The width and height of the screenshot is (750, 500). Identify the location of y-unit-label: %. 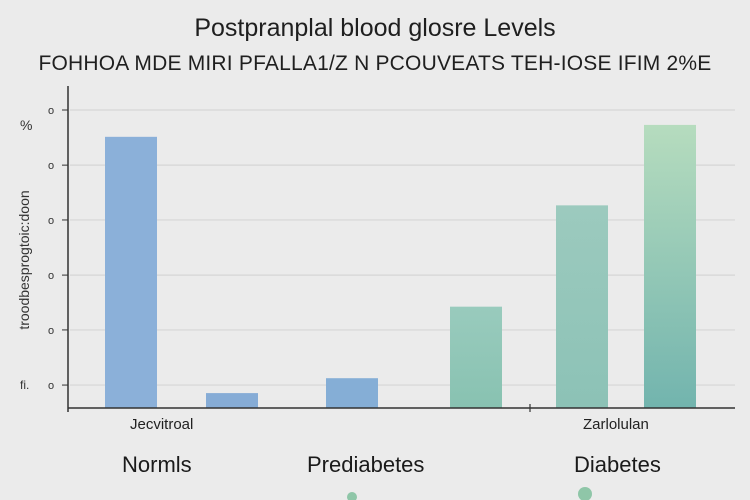
(26, 125).